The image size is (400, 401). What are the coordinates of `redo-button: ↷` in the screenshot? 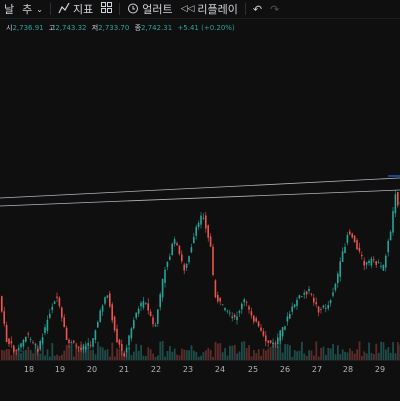 It's located at (274, 9).